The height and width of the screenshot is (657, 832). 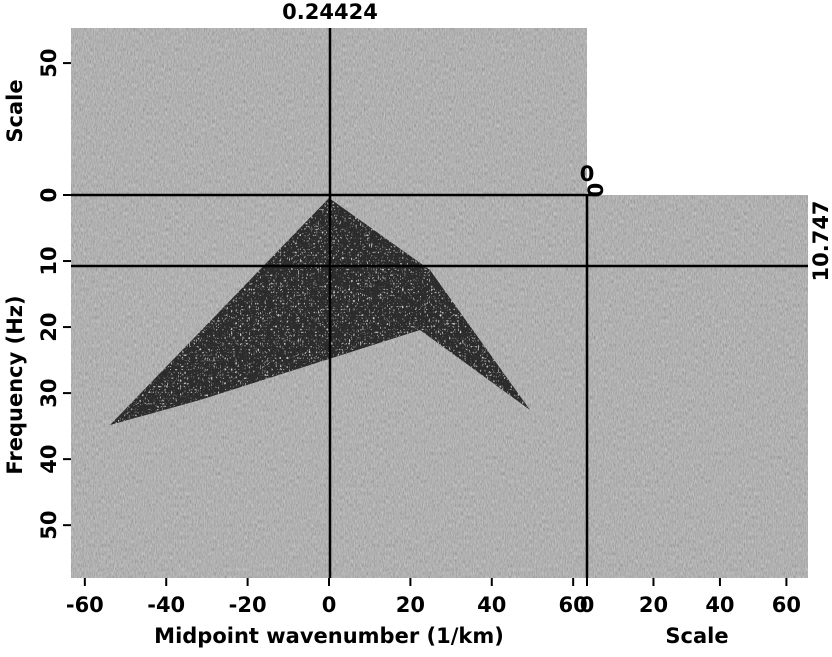 I want to click on x-tick-label: -60, so click(x=85, y=605).